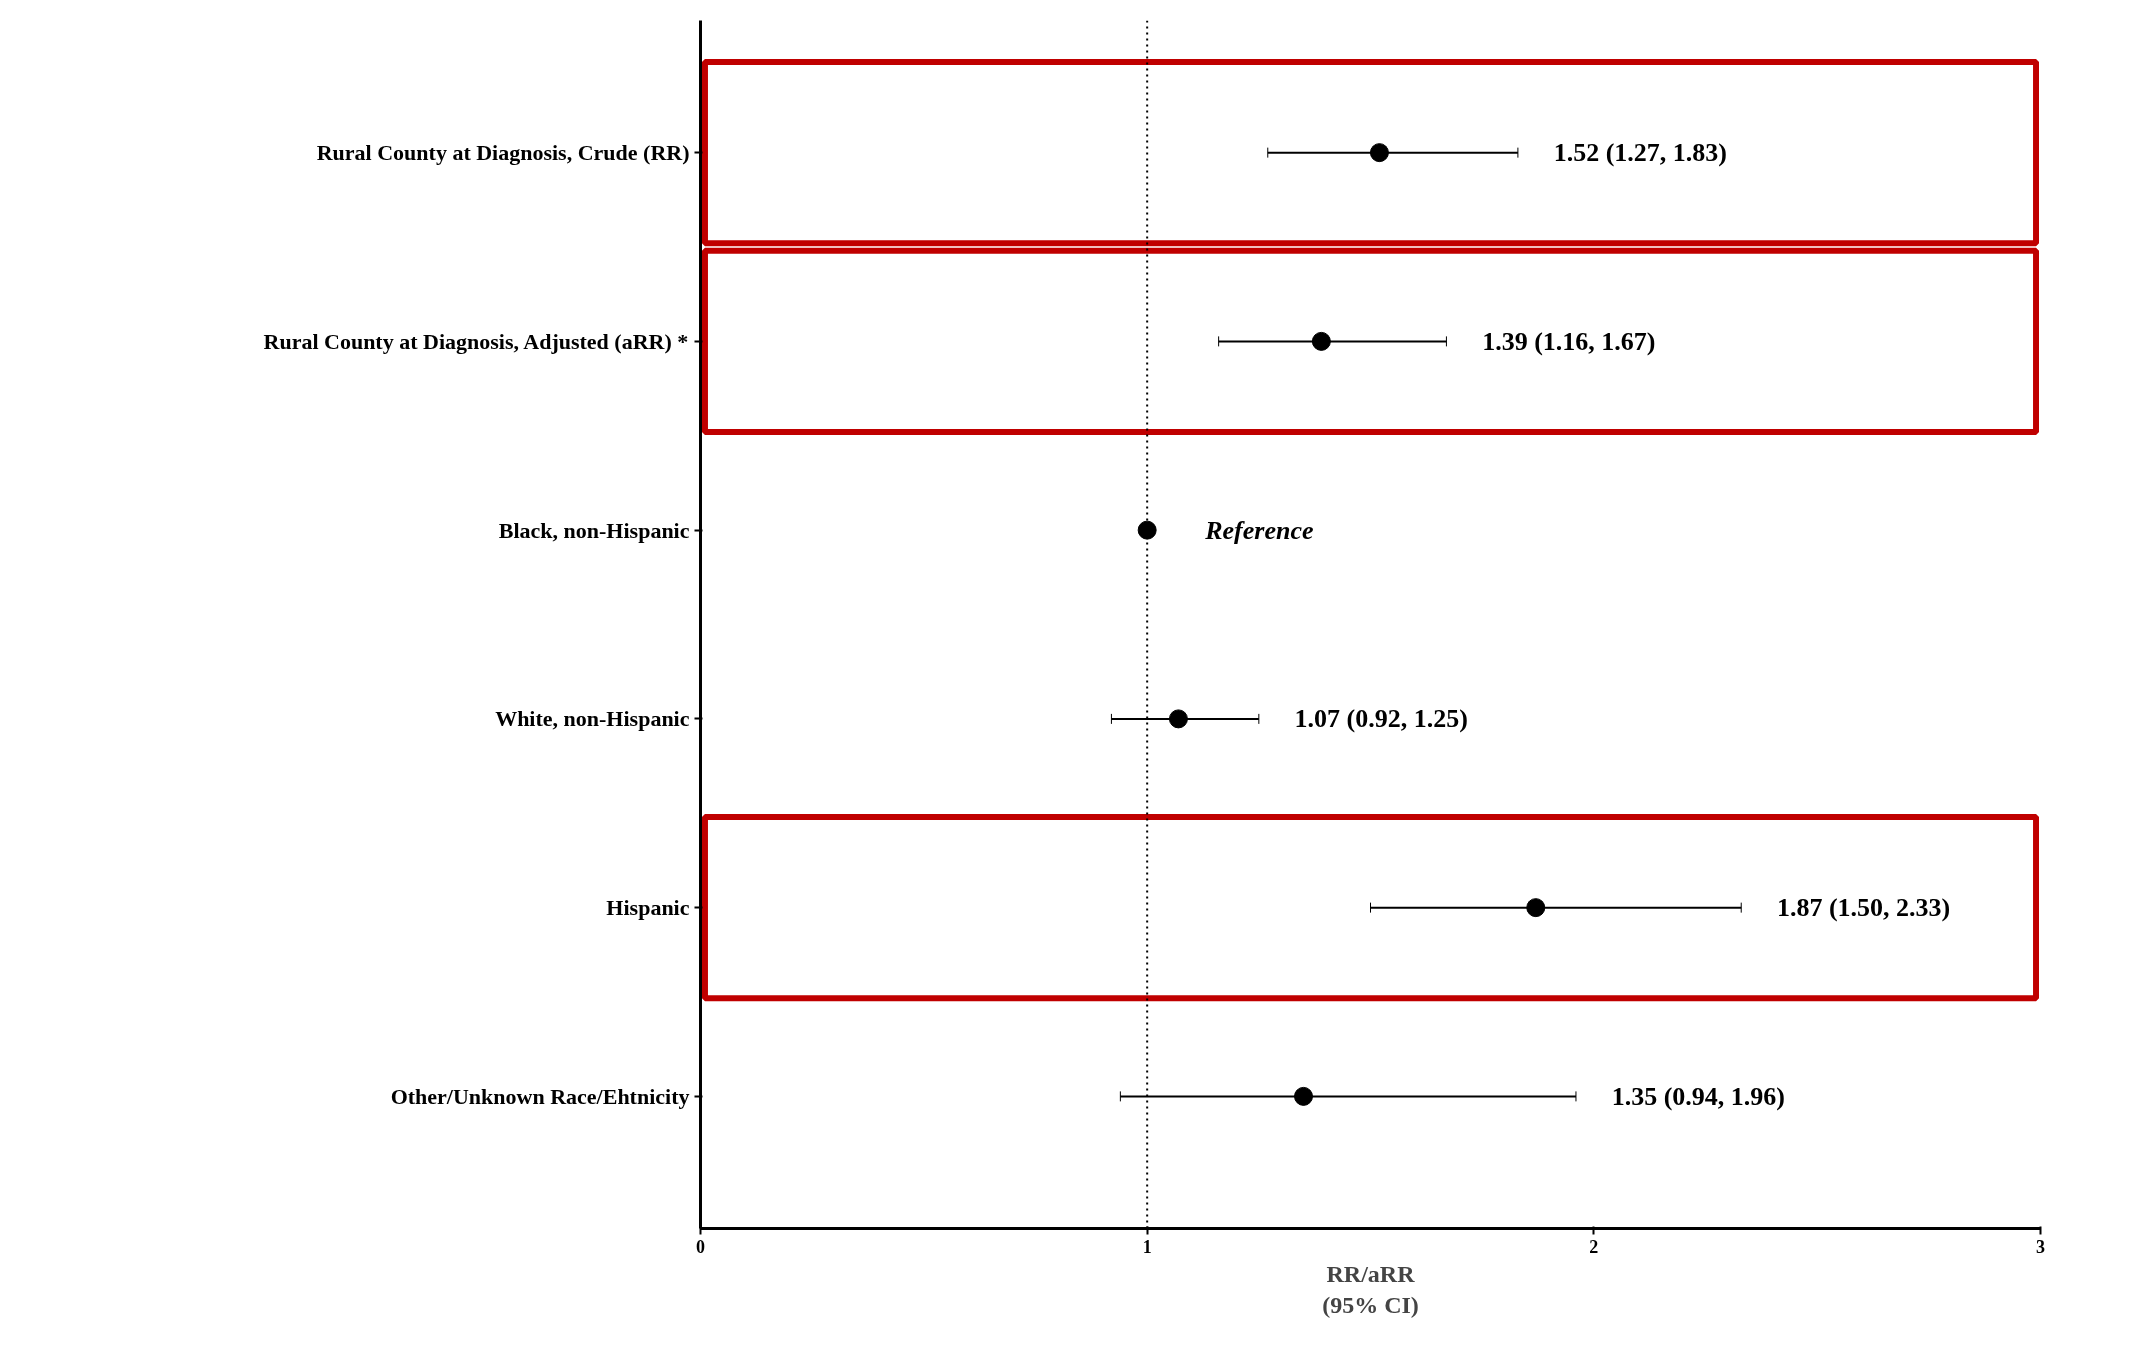 This screenshot has height=1368, width=2136. What do you see at coordinates (1640, 153) in the screenshot?
I see `annotation: 1.52 (1.27, 1.83)` at bounding box center [1640, 153].